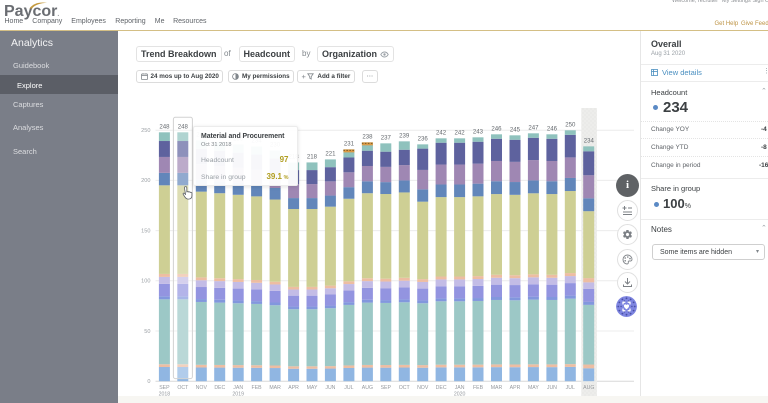 This screenshot has width=768, height=403. I want to click on svg-text: 2018, so click(165, 394).